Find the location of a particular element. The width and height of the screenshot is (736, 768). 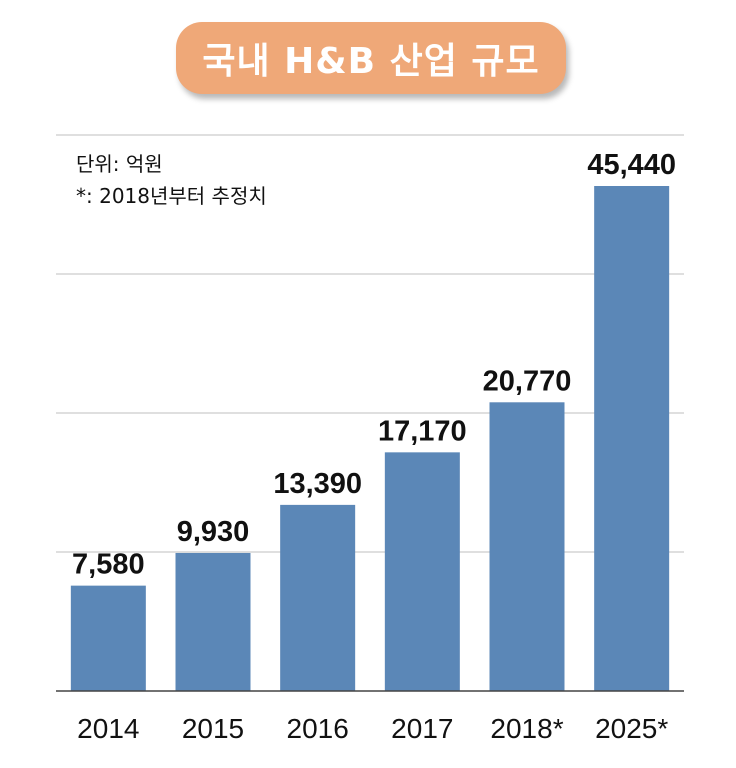

x-tick-label: 2025* is located at coordinates (631, 728).